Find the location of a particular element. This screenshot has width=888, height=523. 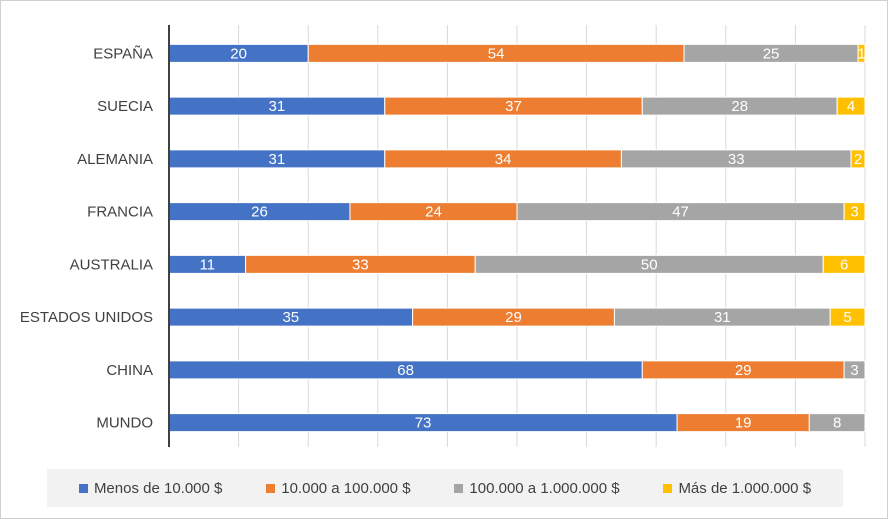

legend-item: Más de 1.000.000 $ is located at coordinates (737, 488).